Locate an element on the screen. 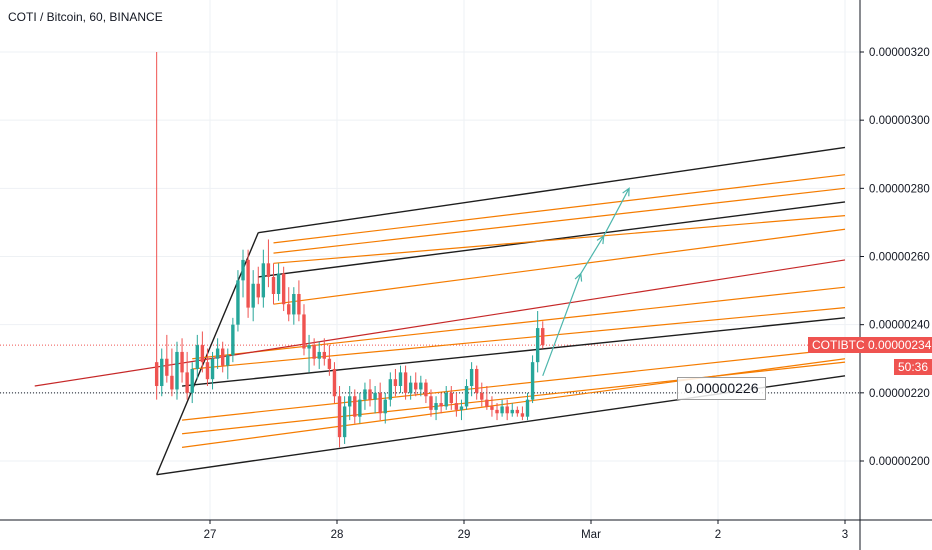 The width and height of the screenshot is (932, 550). chart-title: COTI / Bitcoin, 60, BINANCE is located at coordinates (85, 17).